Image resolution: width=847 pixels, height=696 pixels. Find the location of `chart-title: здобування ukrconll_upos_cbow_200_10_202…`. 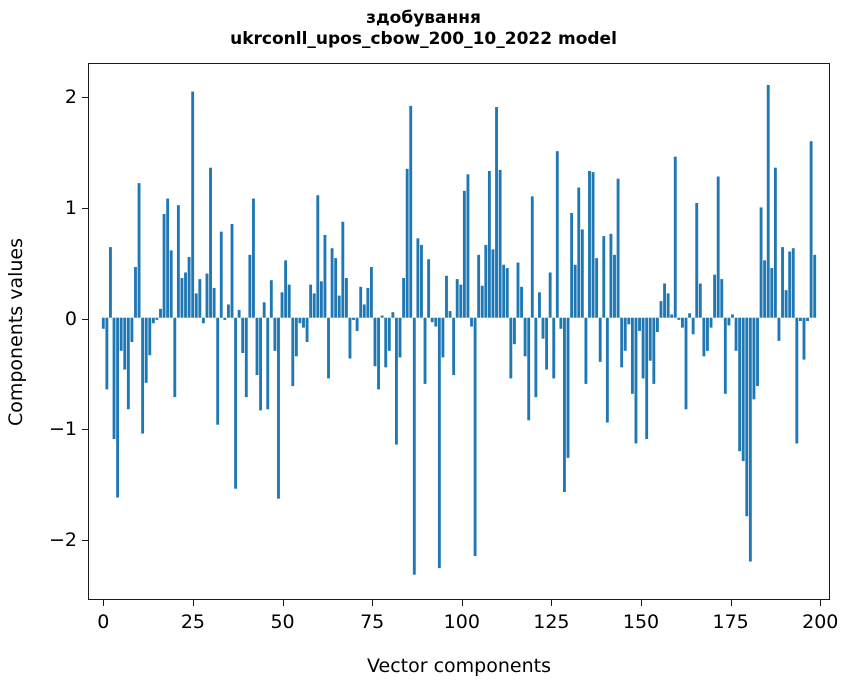

chart-title: здобування ukrconll_upos_cbow_200_10_202… is located at coordinates (423, 28).